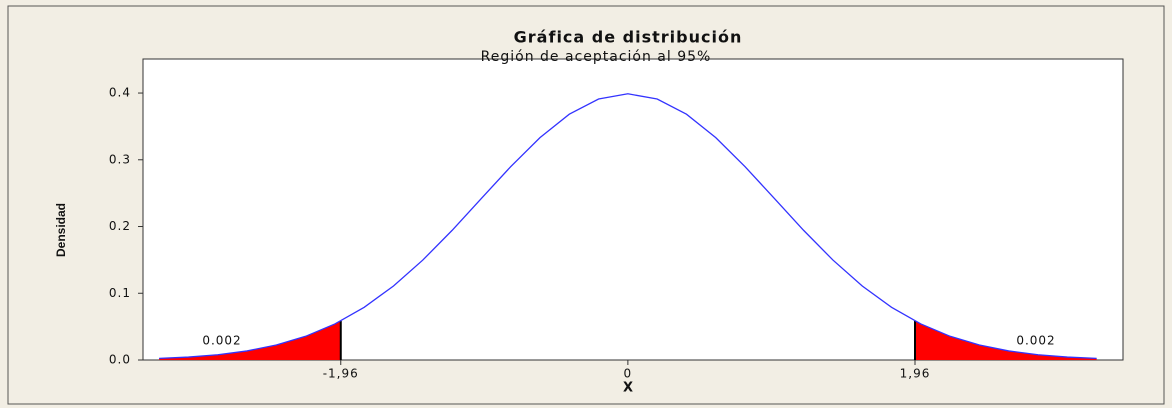 The width and height of the screenshot is (1172, 408). I want to click on chart-title: Gráfica de distribución, so click(628, 37).